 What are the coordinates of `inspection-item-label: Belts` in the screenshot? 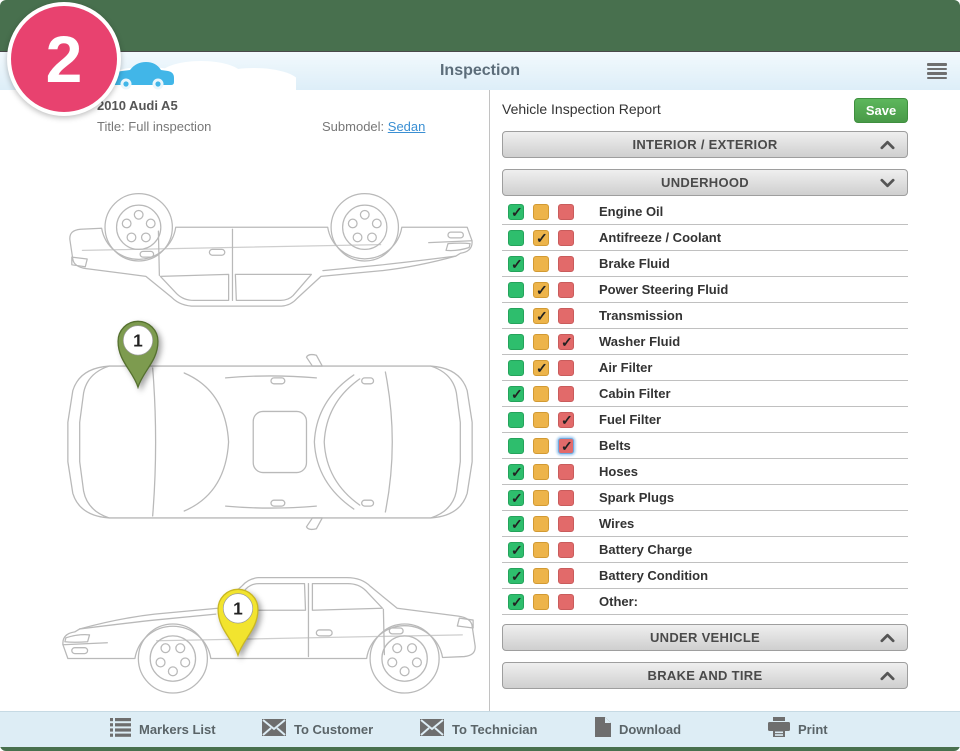 It's located at (615, 445).